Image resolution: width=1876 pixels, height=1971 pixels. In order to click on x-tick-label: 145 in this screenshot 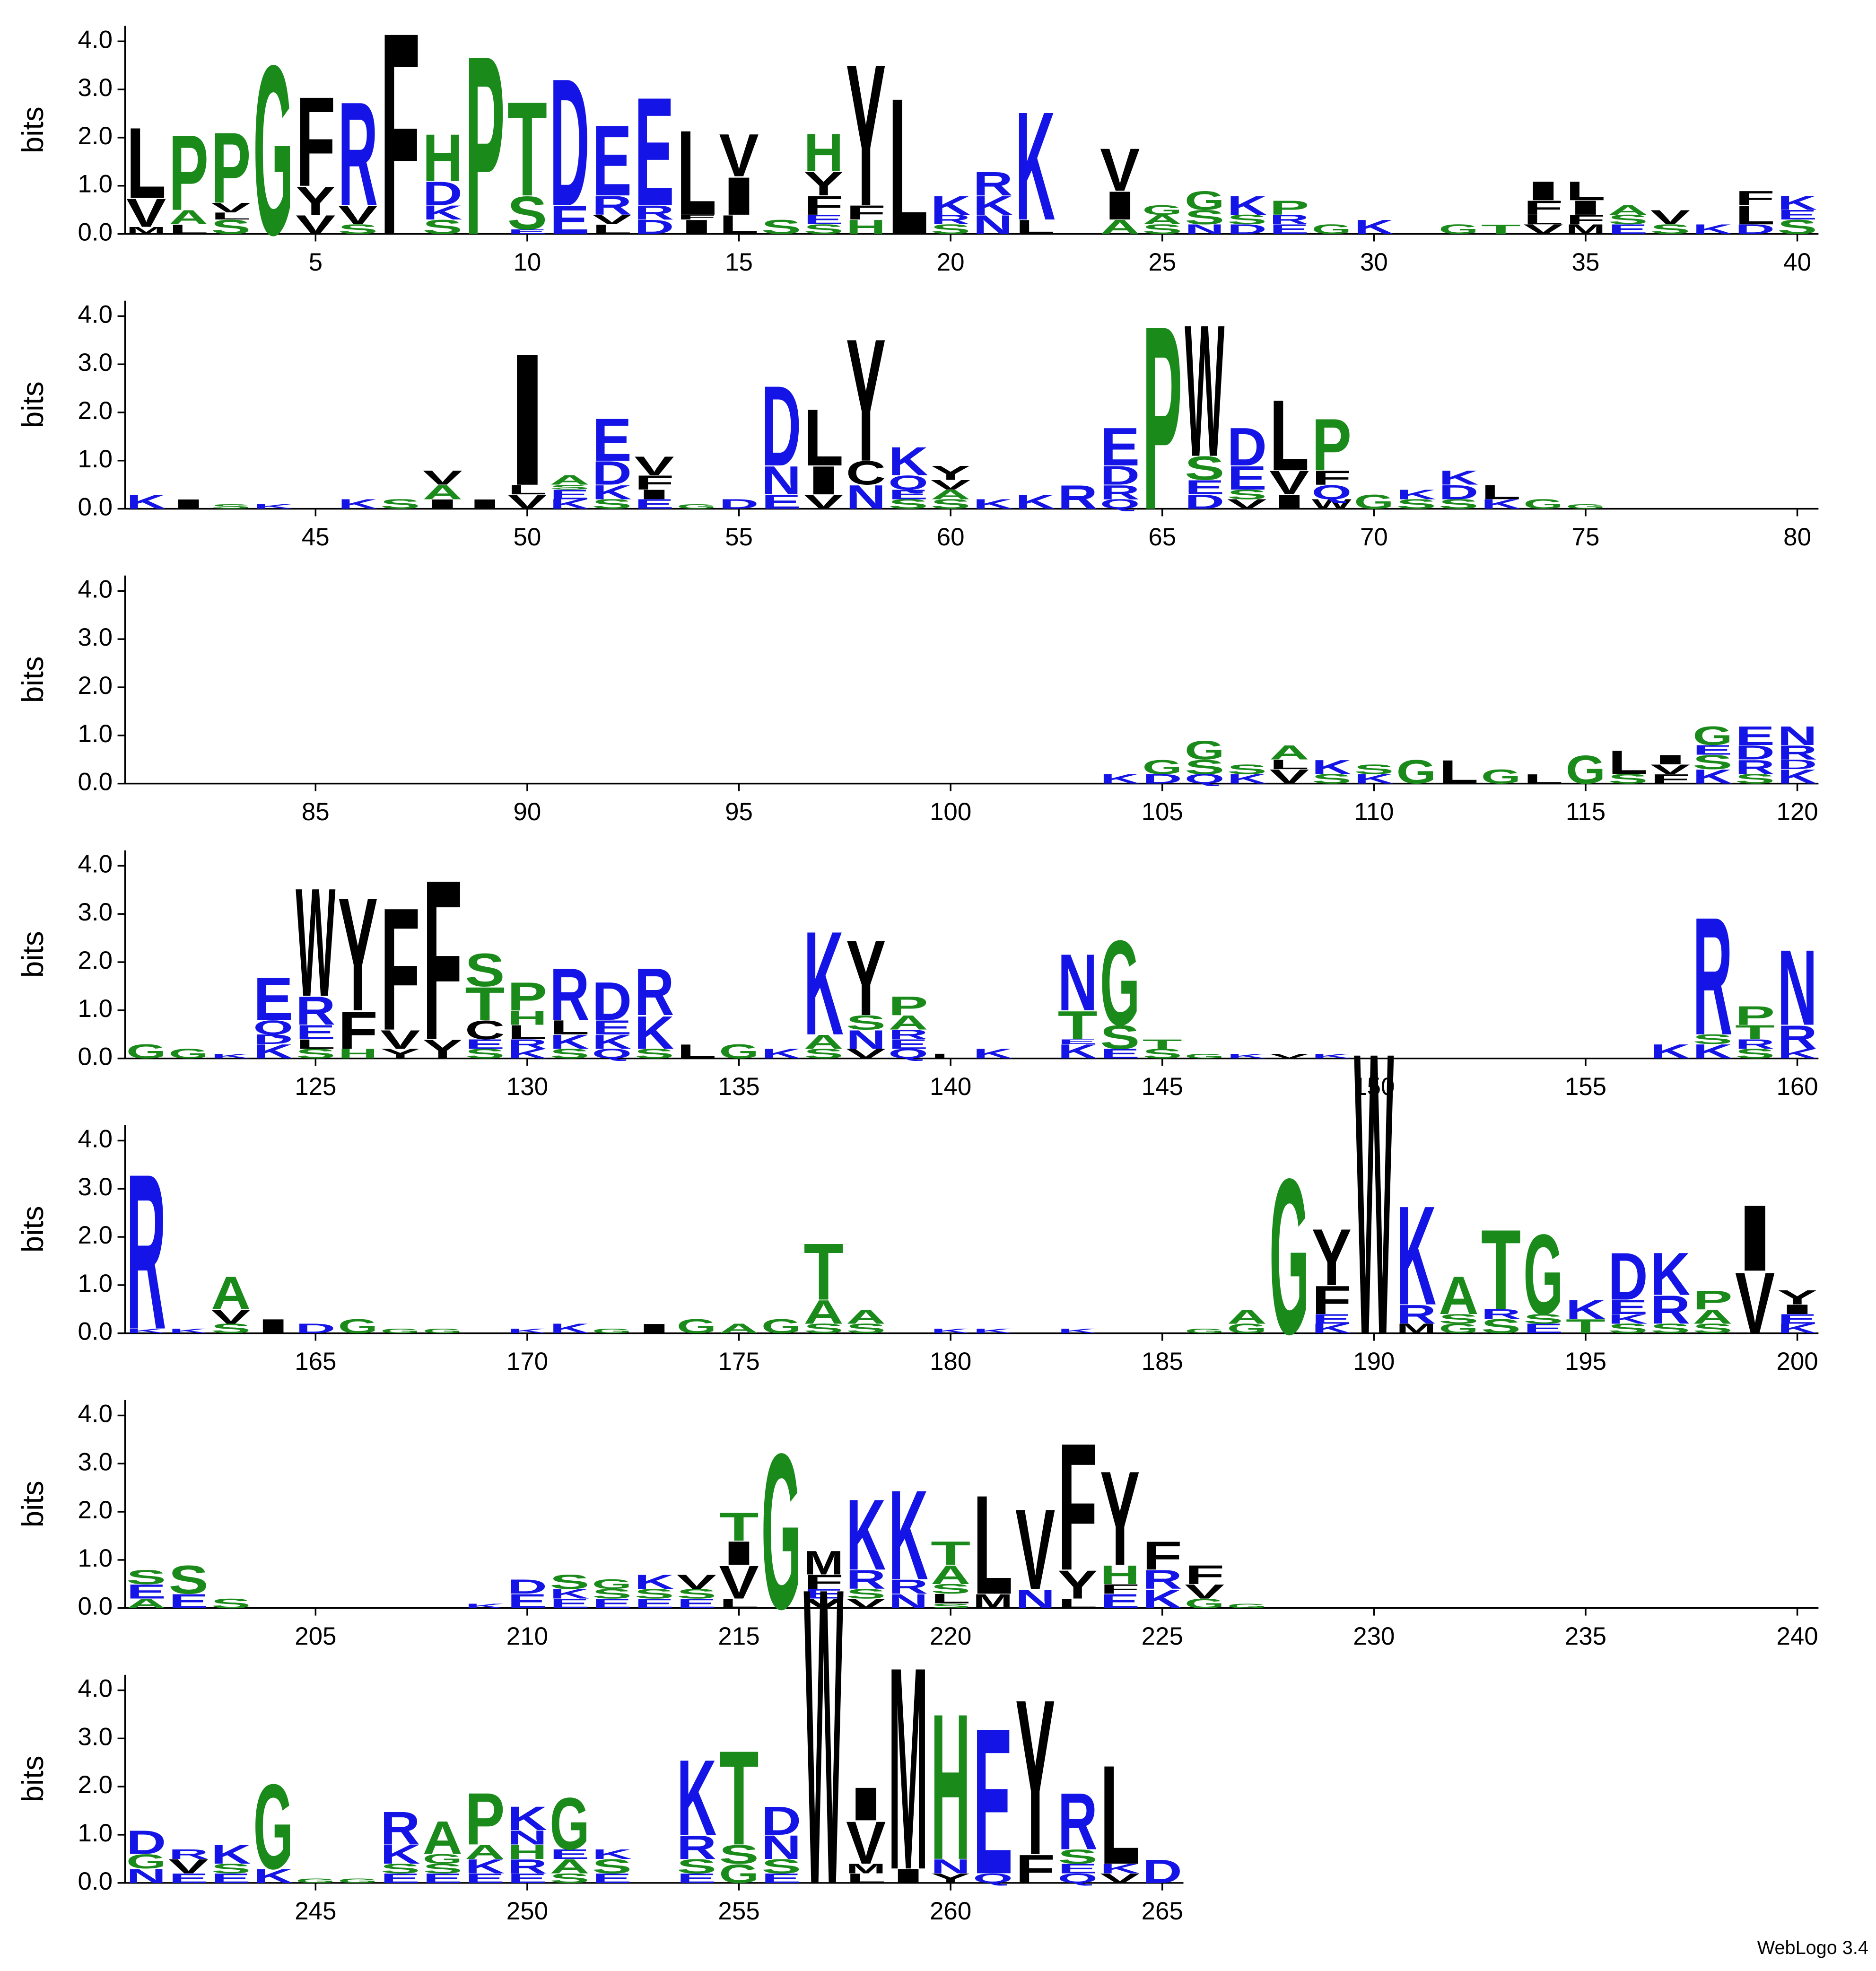, I will do `click(1162, 1087)`.